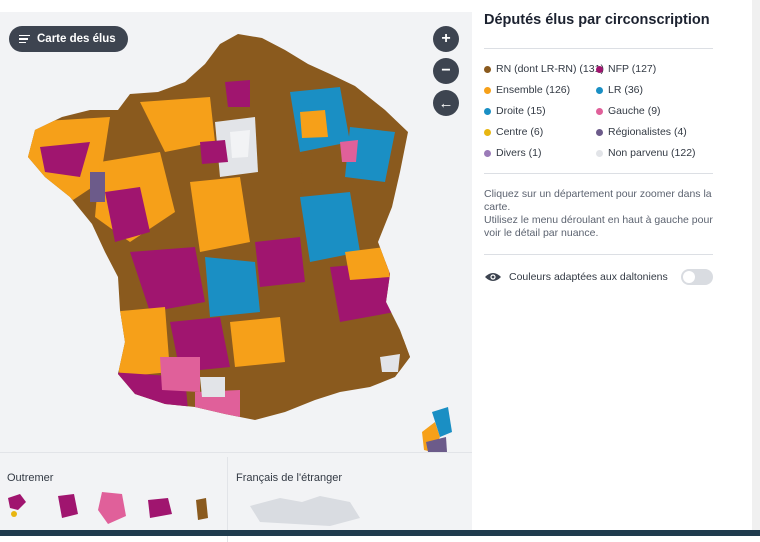 The height and width of the screenshot is (542, 760). I want to click on legend-item-centre: Centre (6), so click(540, 132).